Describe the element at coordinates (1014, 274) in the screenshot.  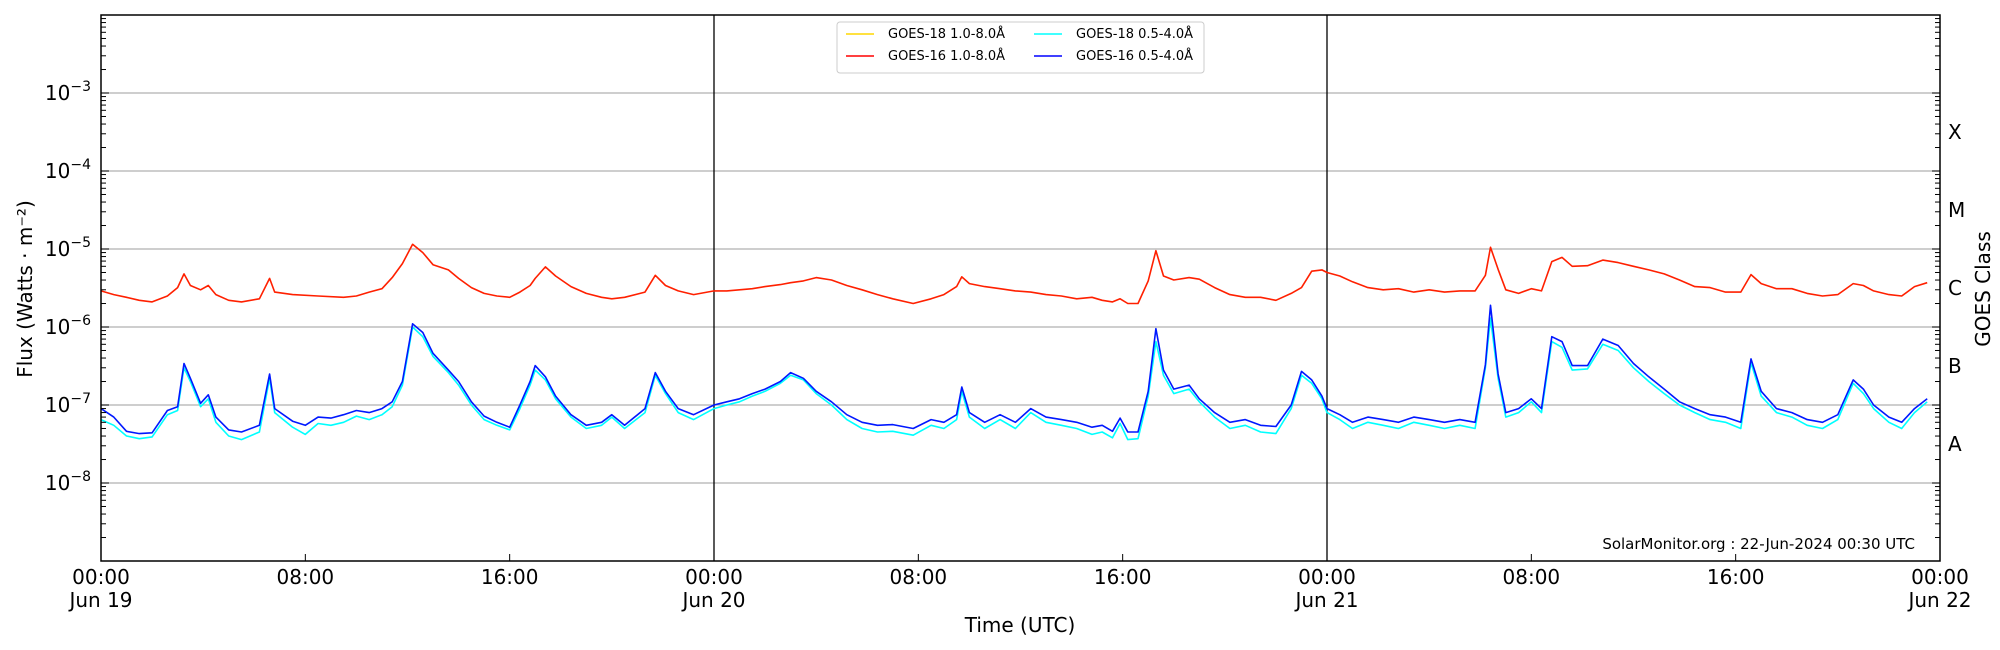
I see `series-goes-16-1-0-8-0-` at that location.